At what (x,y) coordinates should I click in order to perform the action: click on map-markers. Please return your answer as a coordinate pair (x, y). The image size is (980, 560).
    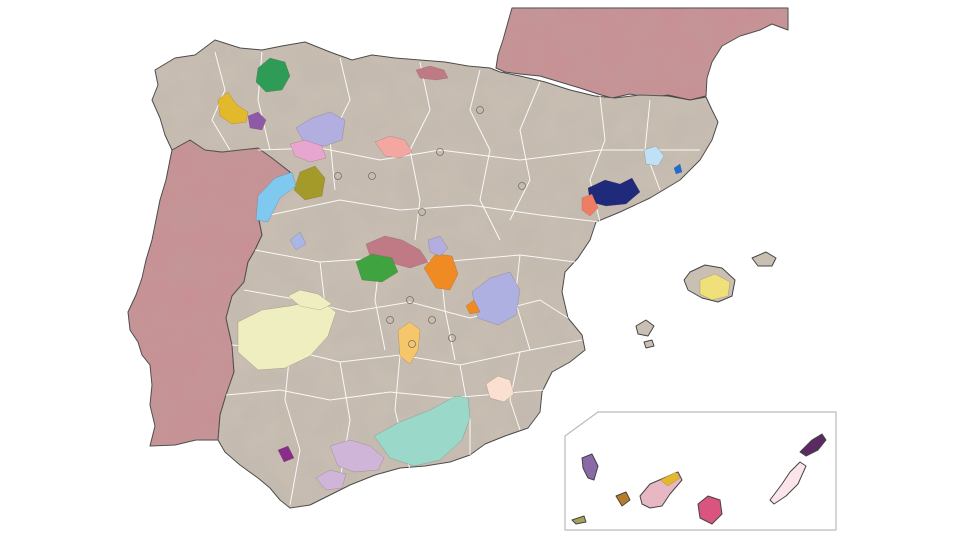
    Looking at the image, I should click on (430, 227).